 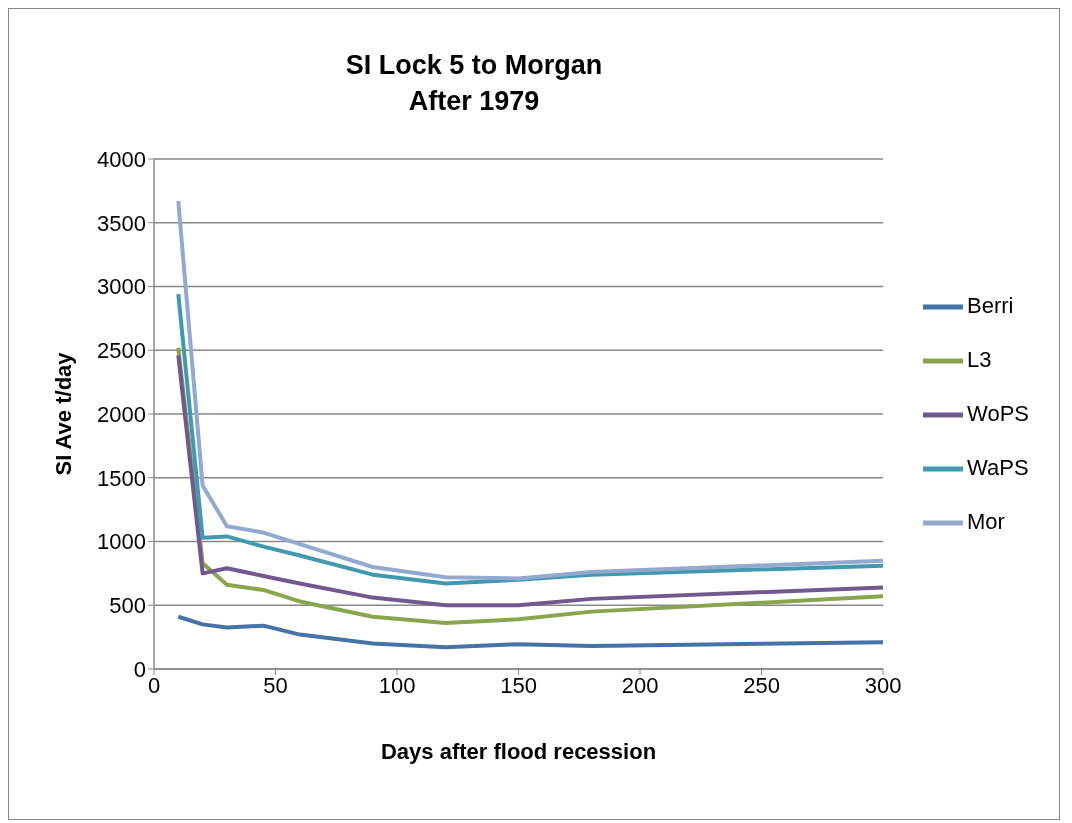 What do you see at coordinates (121, 542) in the screenshot?
I see `y-tick-label: 1000` at bounding box center [121, 542].